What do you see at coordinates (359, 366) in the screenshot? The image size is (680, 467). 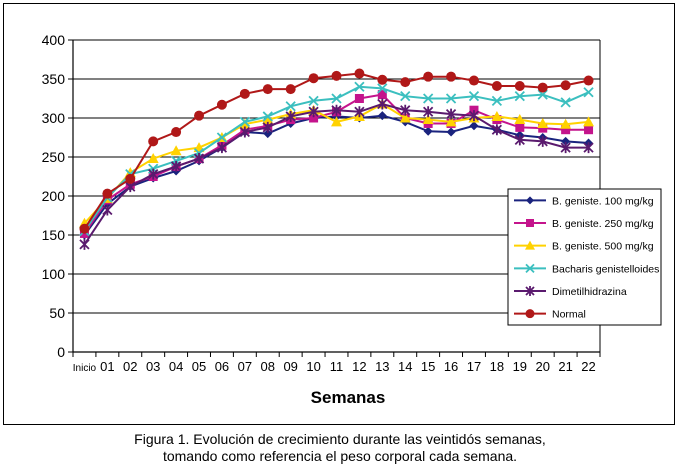 I see `x-tick-label: 12` at bounding box center [359, 366].